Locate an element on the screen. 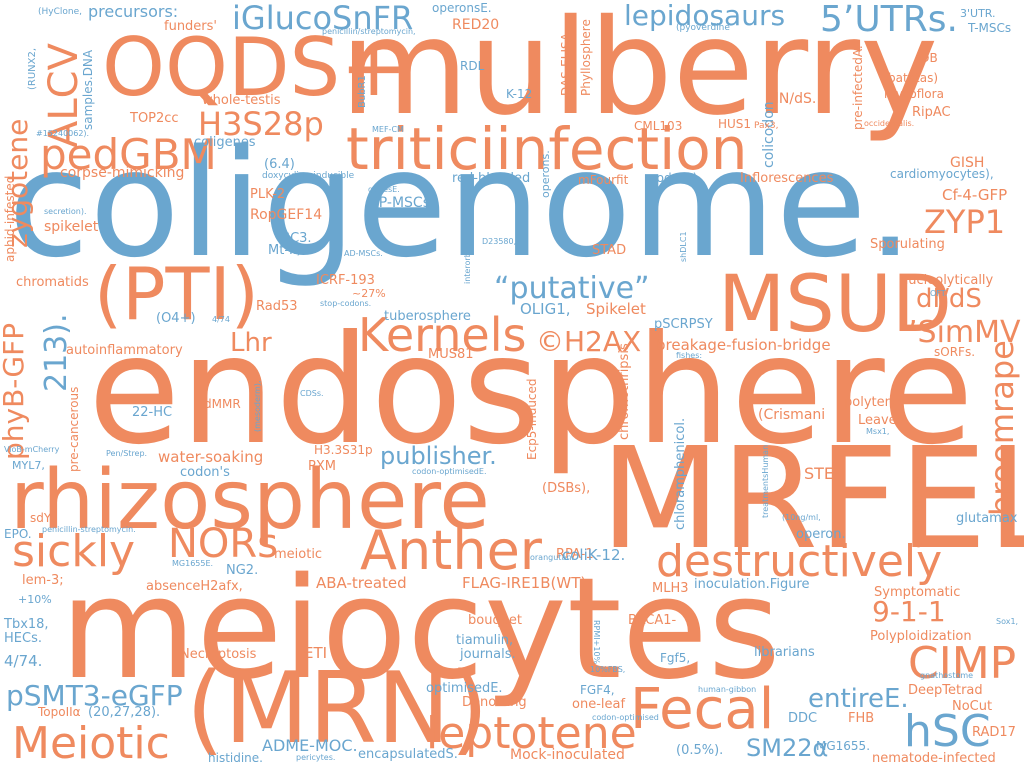 This screenshot has height=768, width=1024. word-cf4gfp: Cf-4-GFP is located at coordinates (975, 195).